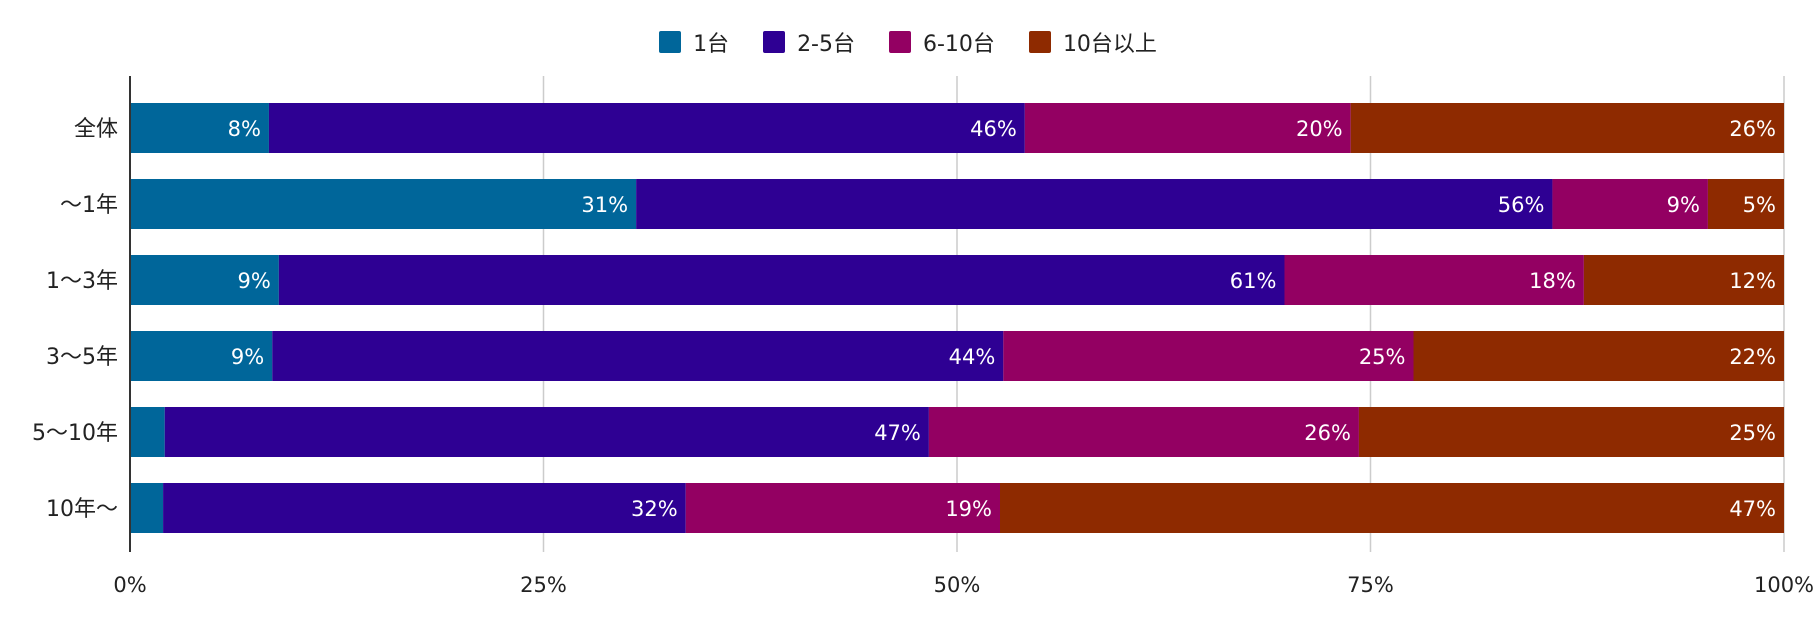  I want to click on data-label: 56%, so click(1521, 205).